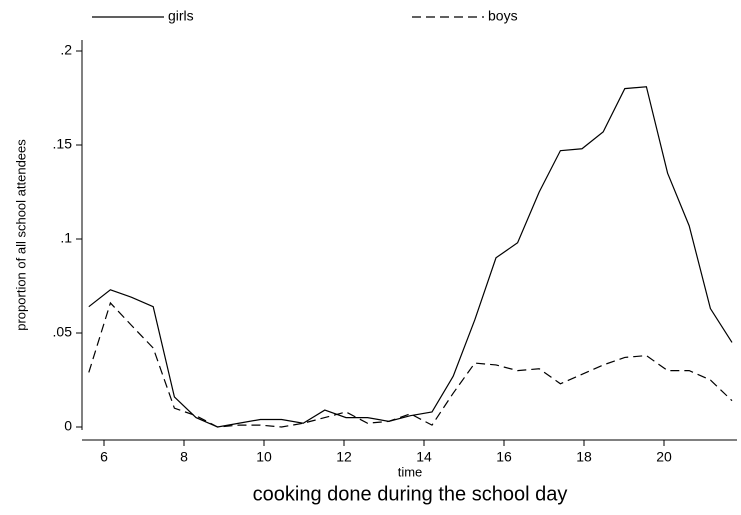 The height and width of the screenshot is (515, 741). What do you see at coordinates (584, 457) in the screenshot?
I see `x-tick-label: 18` at bounding box center [584, 457].